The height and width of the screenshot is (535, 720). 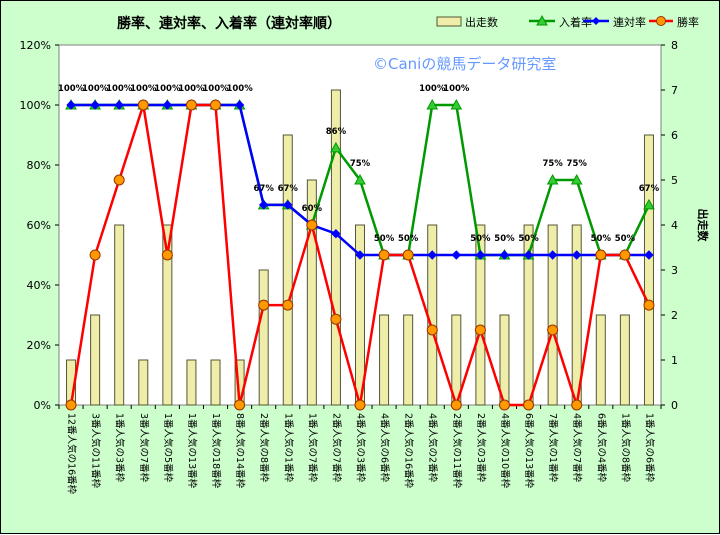 I want to click on y-axis-tick-label: 60%, so click(x=39, y=225).